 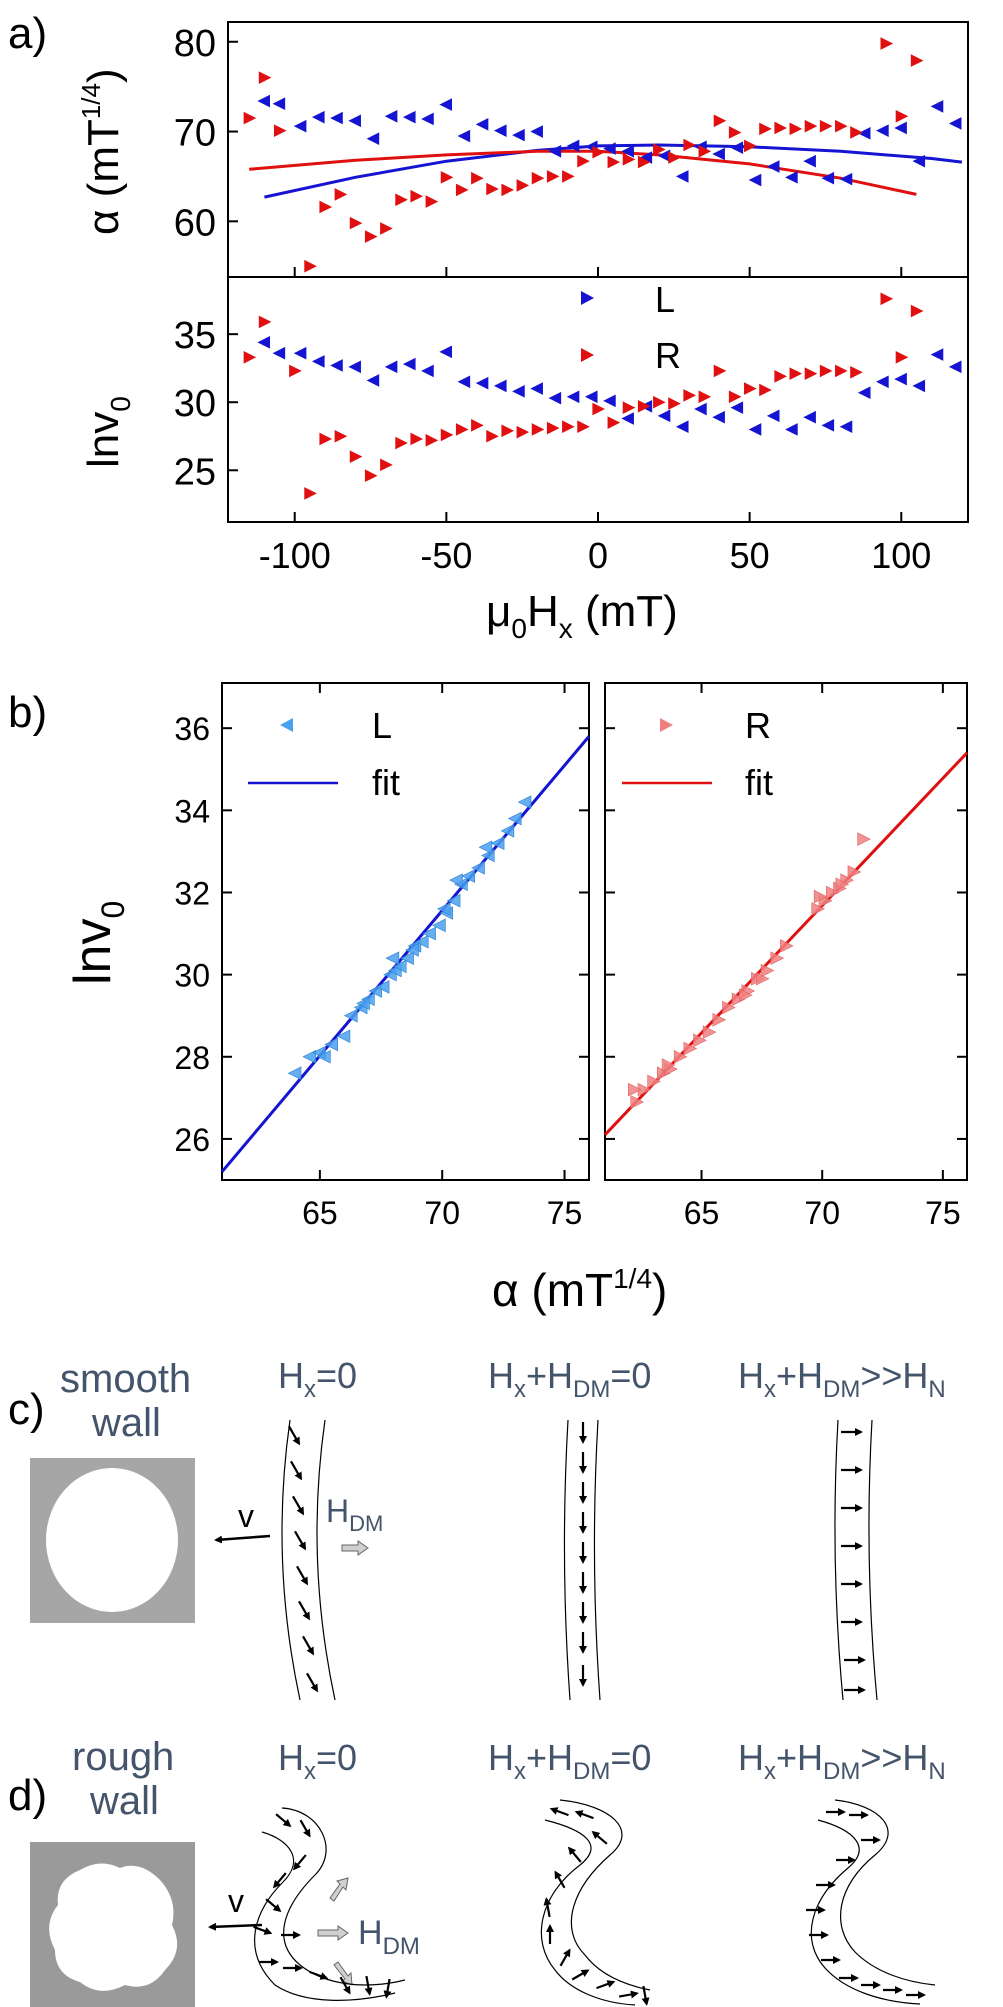 What do you see at coordinates (569, 1761) in the screenshot?
I see `d-col2-header: Hx+HDM=0` at bounding box center [569, 1761].